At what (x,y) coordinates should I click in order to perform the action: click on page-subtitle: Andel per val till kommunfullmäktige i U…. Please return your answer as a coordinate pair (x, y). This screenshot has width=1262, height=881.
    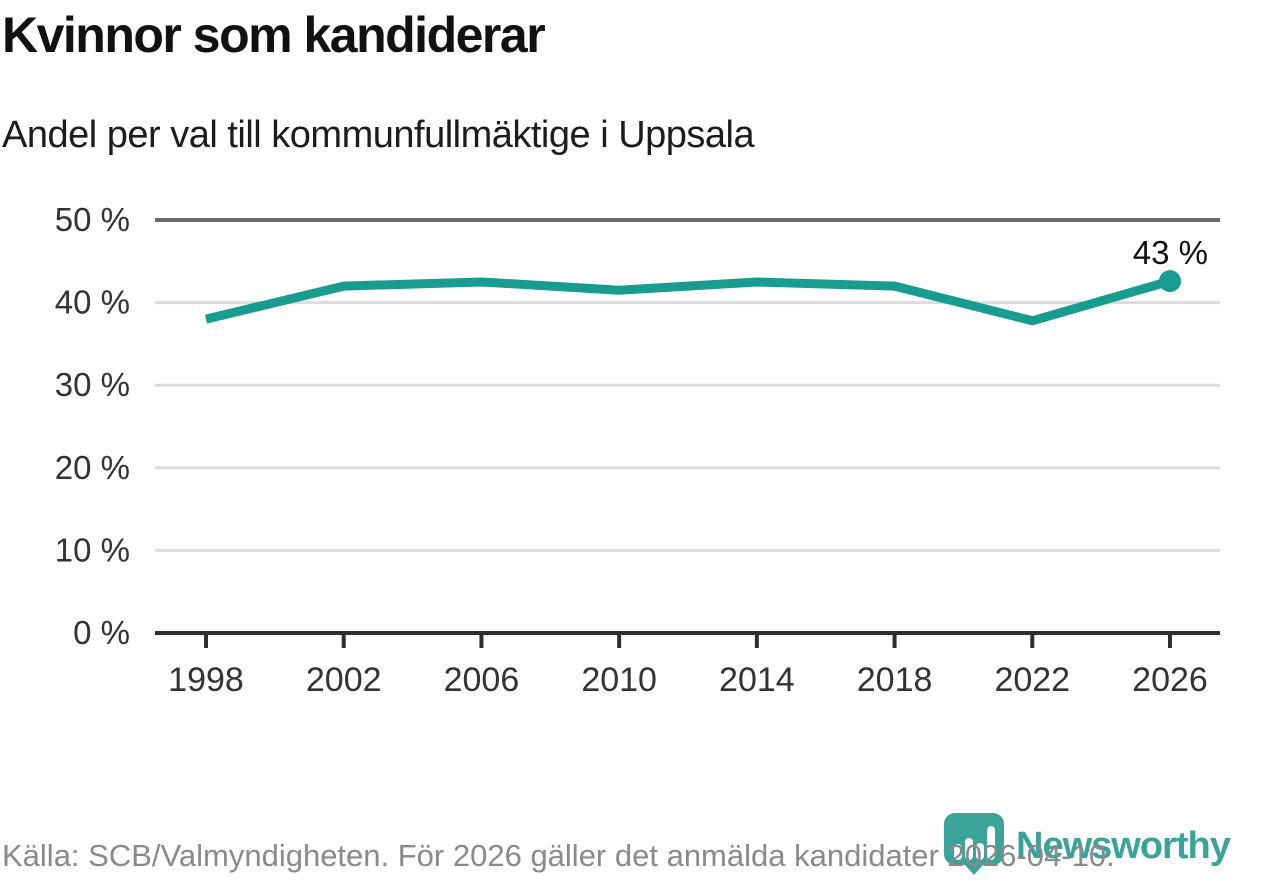
    Looking at the image, I should click on (378, 135).